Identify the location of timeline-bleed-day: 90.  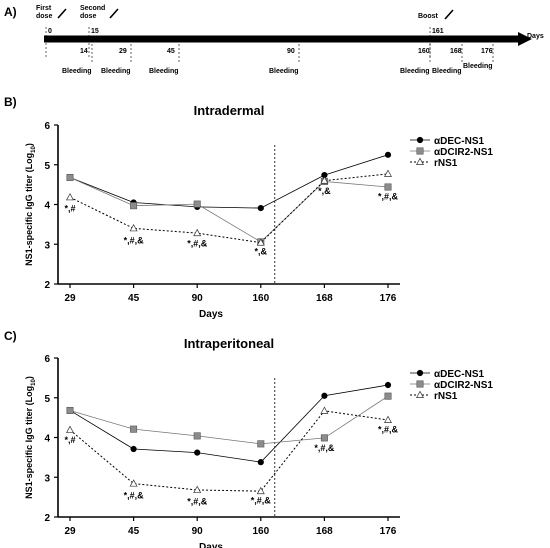
(291, 51).